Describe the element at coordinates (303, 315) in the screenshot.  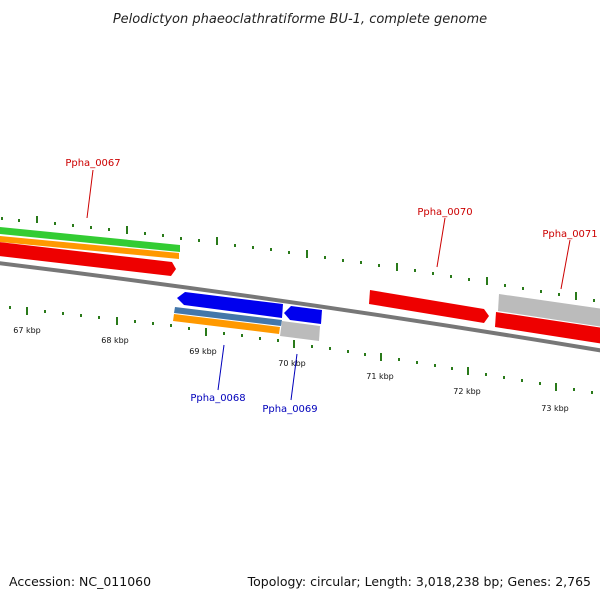
I see `gene-ppha-0069-bar` at that location.